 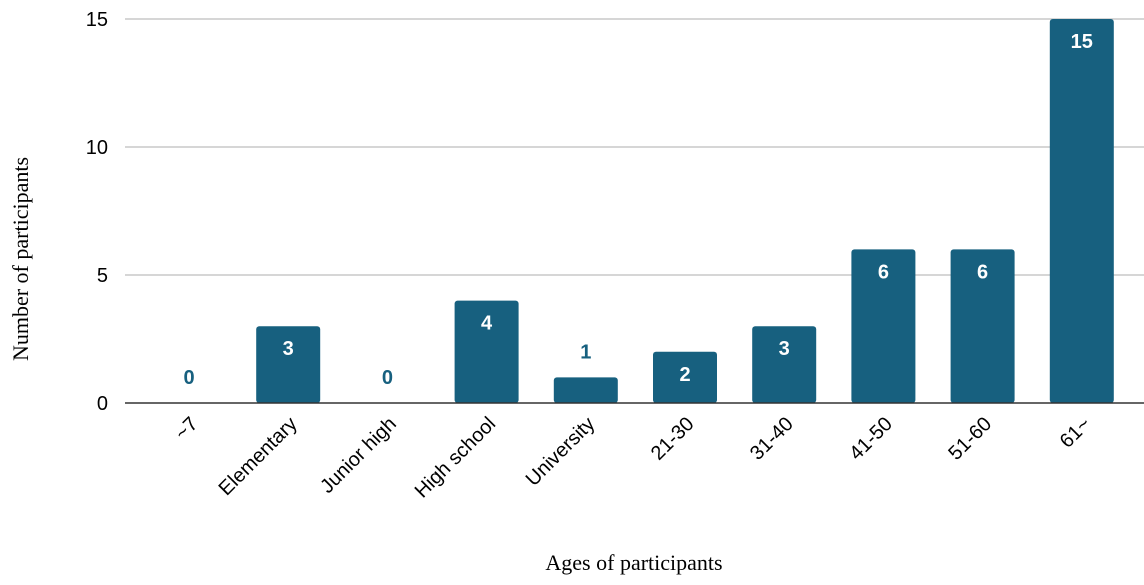 I want to click on x-tick-label: Elementary, so click(x=258, y=456).